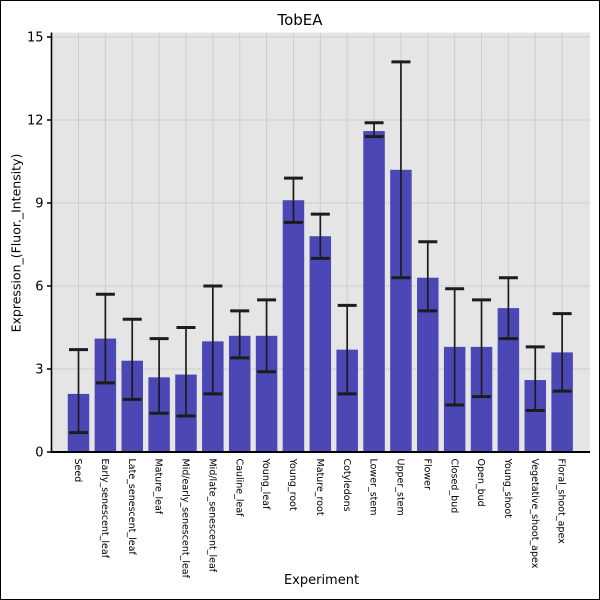  I want to click on x-tick-label-mature-leaf: Mature_leaf, so click(158, 487).